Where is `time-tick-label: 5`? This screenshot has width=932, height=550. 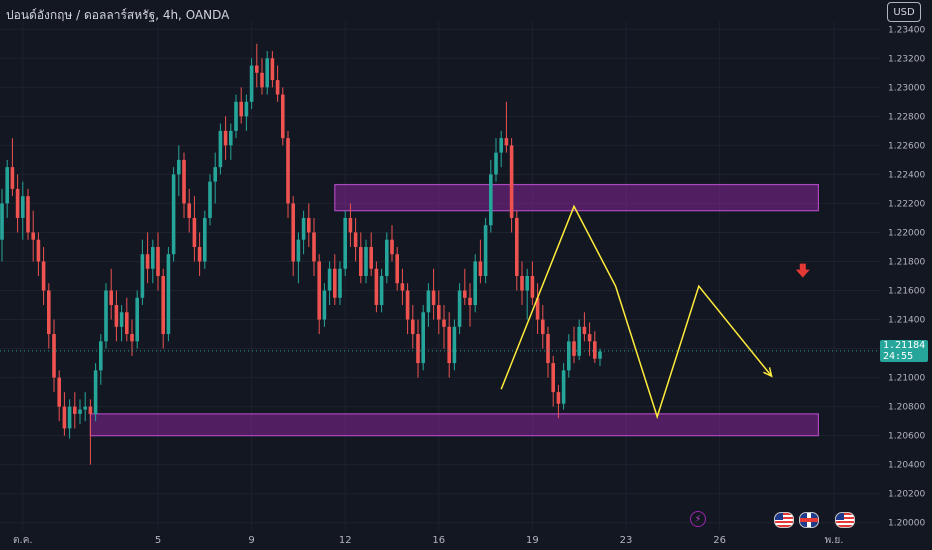
time-tick-label: 5 is located at coordinates (158, 540).